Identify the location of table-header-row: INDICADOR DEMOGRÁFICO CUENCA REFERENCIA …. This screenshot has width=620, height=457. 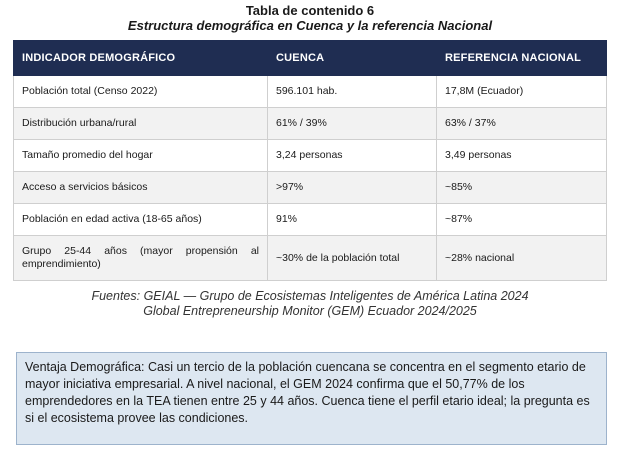
(310, 58).